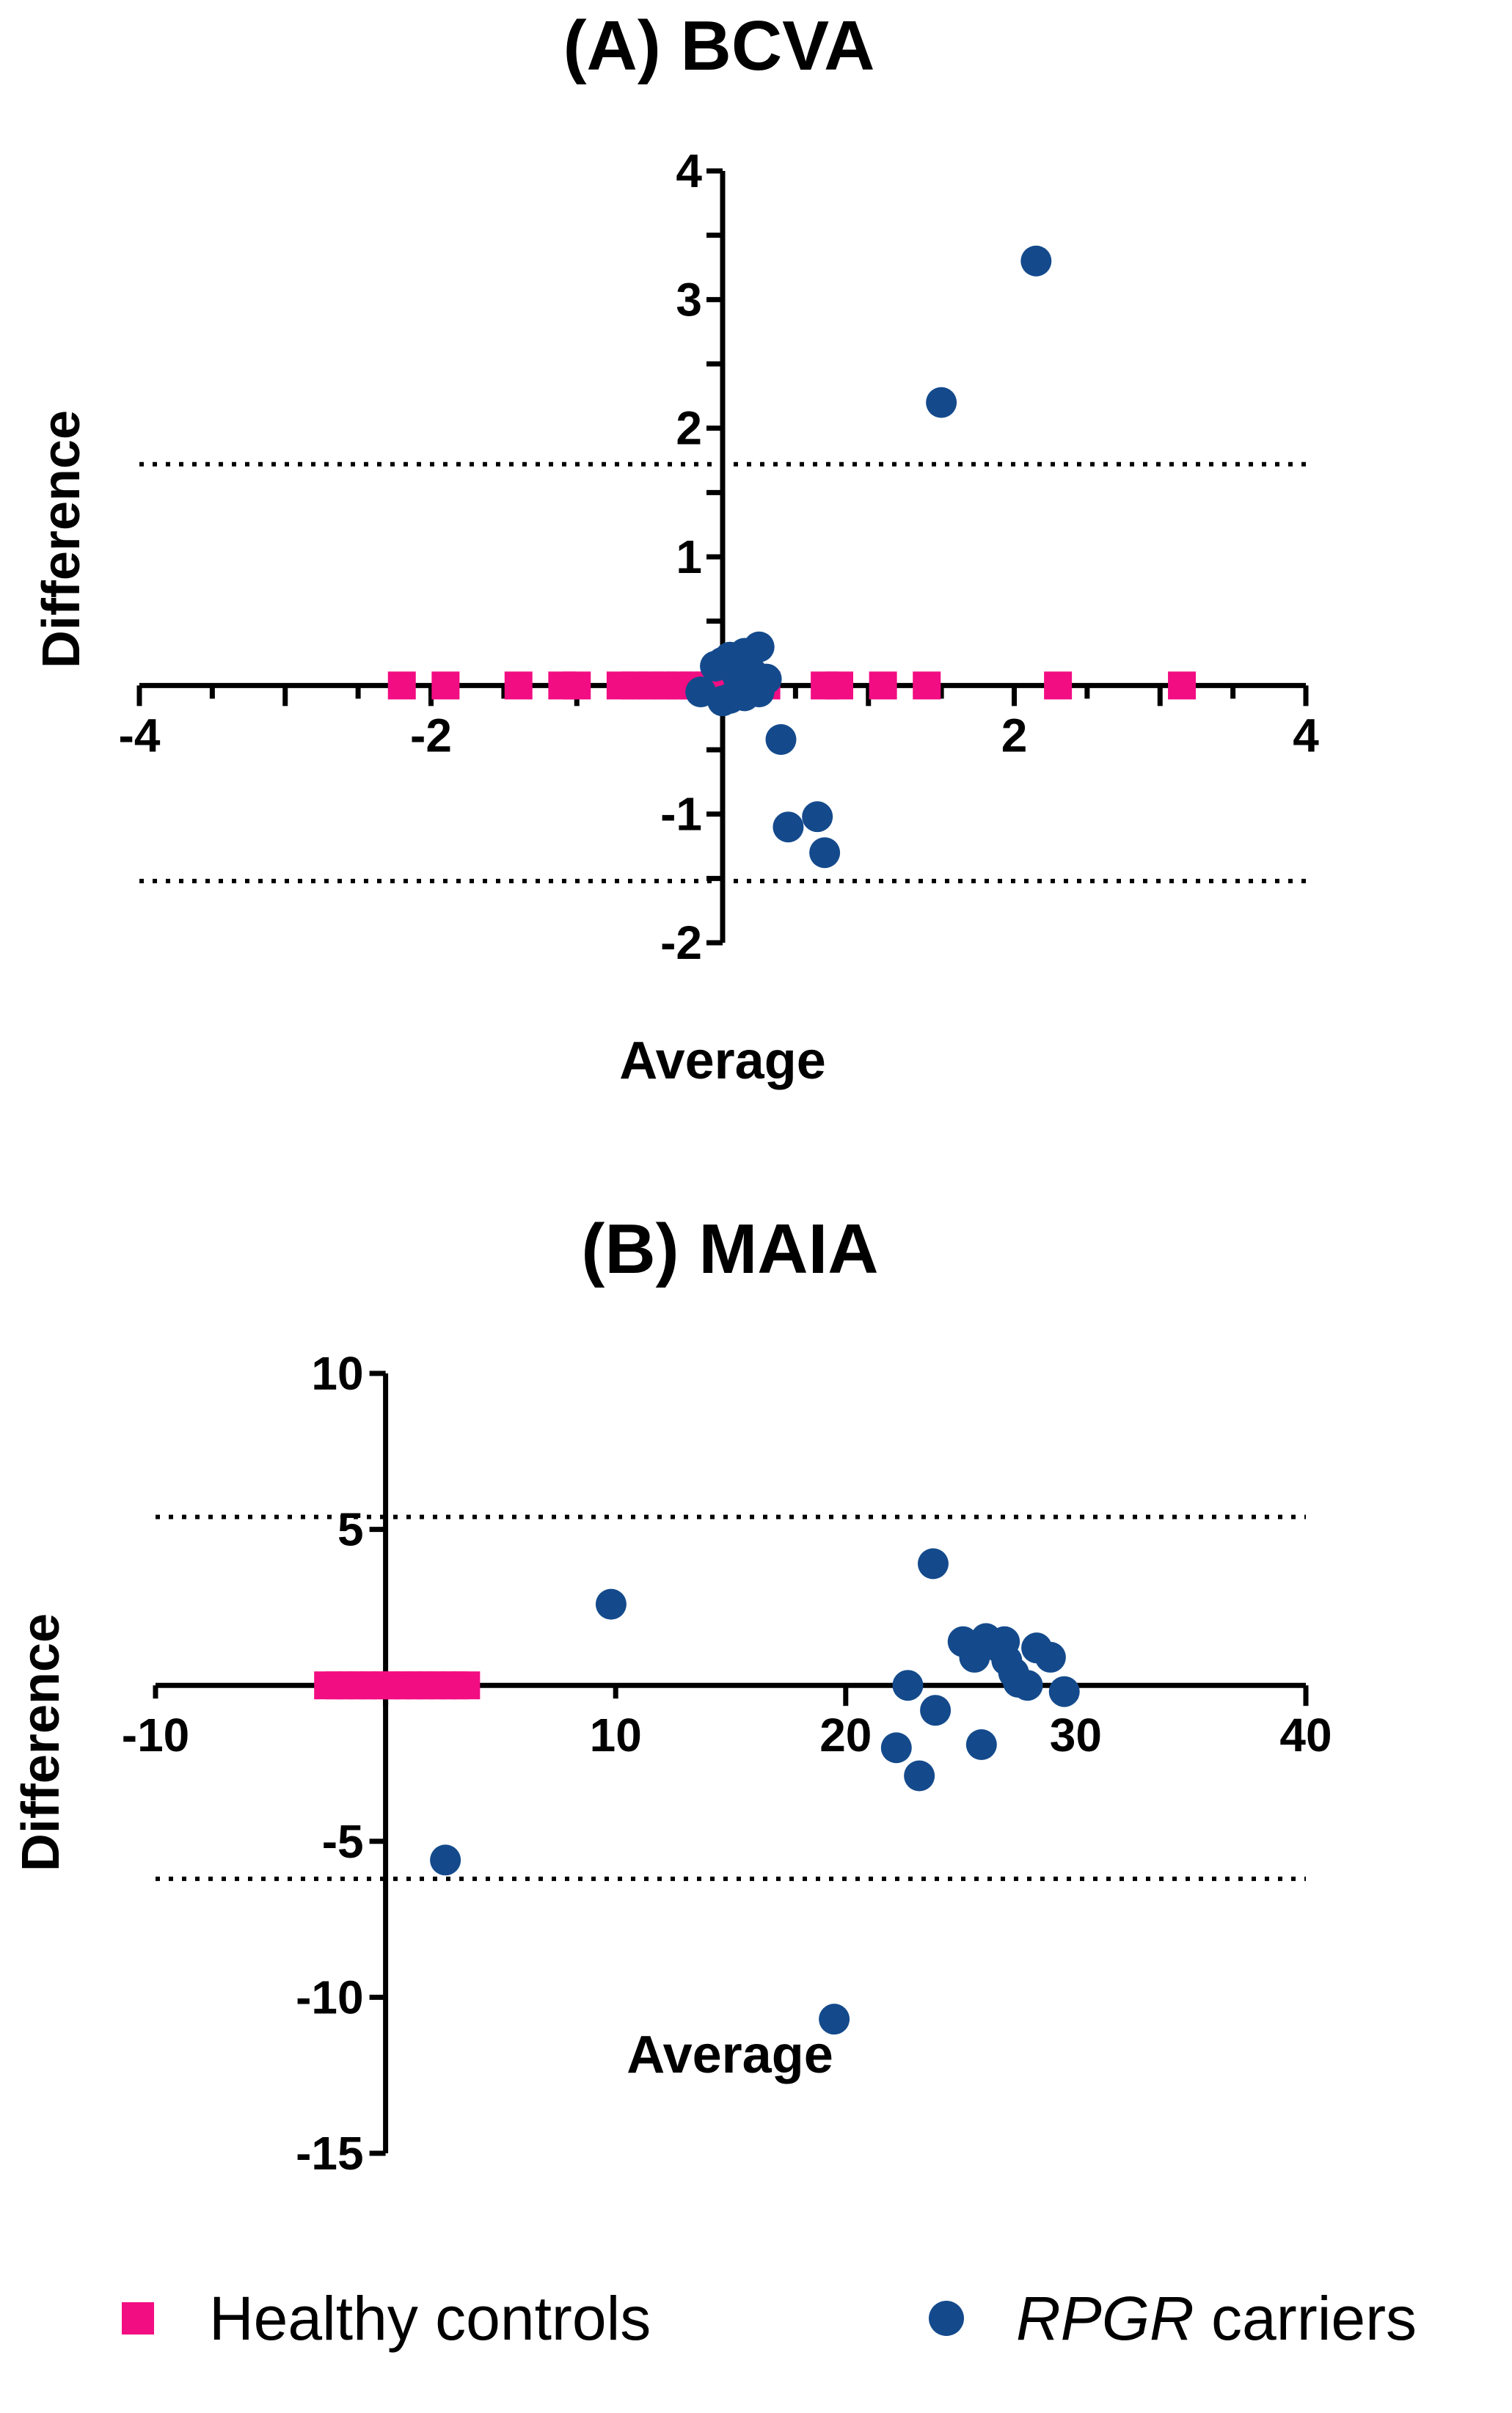  What do you see at coordinates (156, 1735) in the screenshot?
I see `x-tick-label: -10` at bounding box center [156, 1735].